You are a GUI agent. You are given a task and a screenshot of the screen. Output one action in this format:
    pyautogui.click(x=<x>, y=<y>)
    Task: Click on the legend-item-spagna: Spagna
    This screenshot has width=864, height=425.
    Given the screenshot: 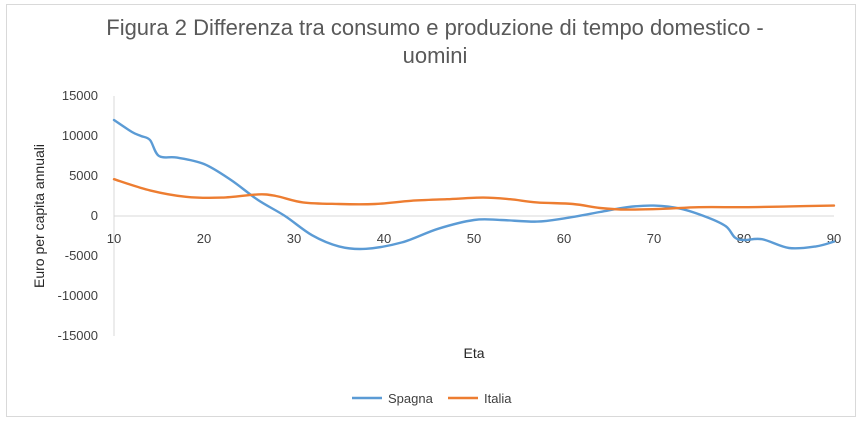 What is the action you would take?
    pyautogui.click(x=393, y=398)
    